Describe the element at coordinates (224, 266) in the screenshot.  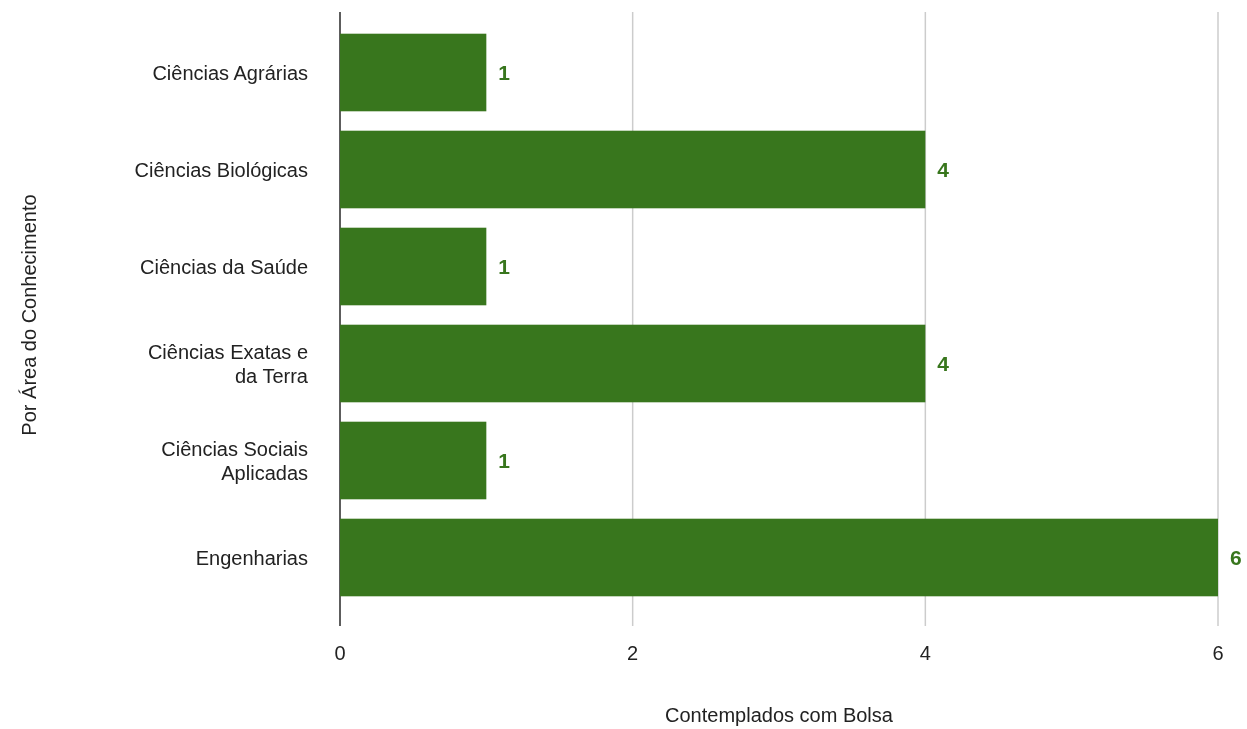
I see `y-tick-label: Ciências da Saúde` at that location.